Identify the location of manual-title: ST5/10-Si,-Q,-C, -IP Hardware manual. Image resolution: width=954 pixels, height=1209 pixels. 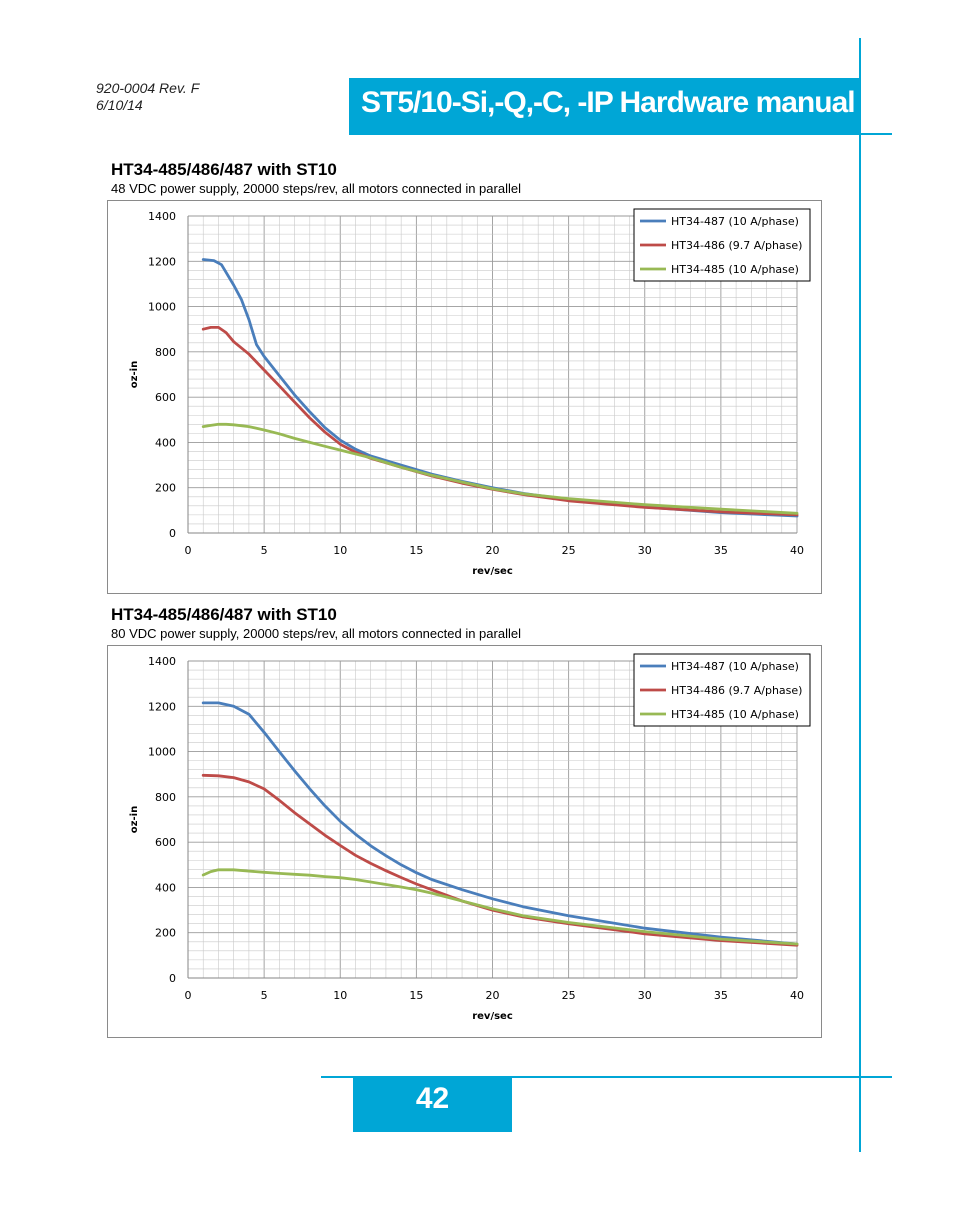
(608, 102).